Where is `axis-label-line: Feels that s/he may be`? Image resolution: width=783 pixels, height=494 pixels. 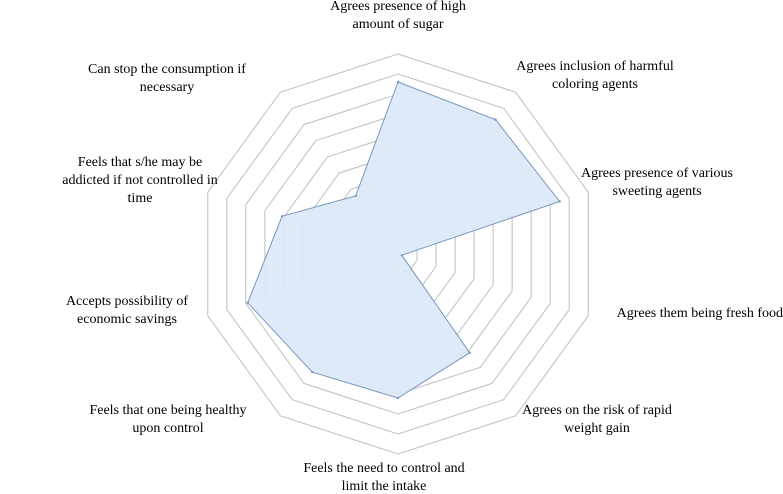
axis-label-line: Feels that s/he may be is located at coordinates (140, 162).